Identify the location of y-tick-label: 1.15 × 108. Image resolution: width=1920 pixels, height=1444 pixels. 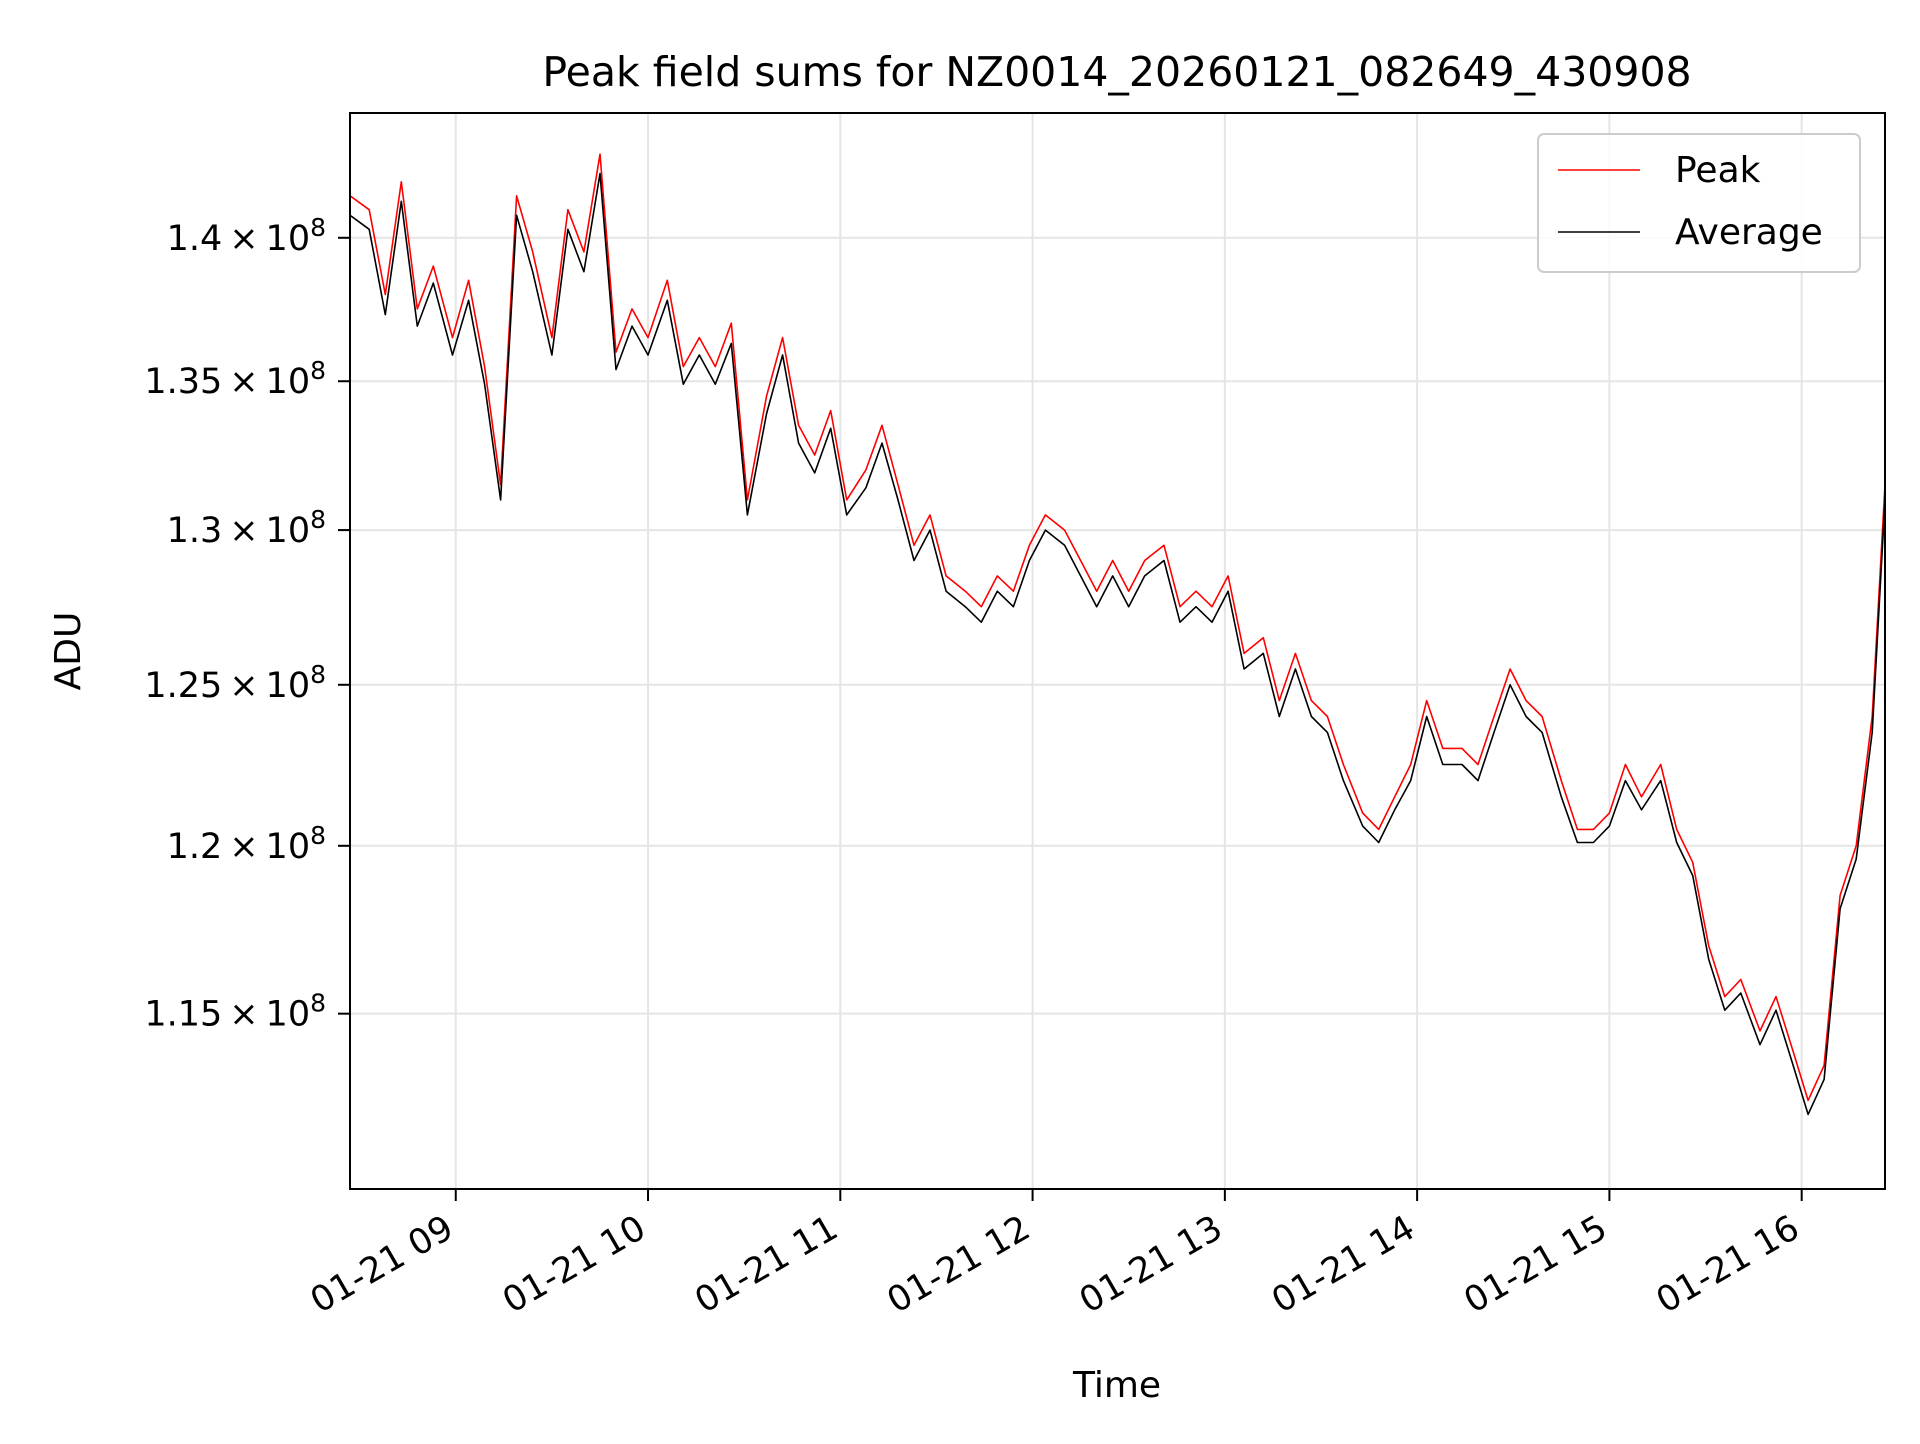
(235, 1012).